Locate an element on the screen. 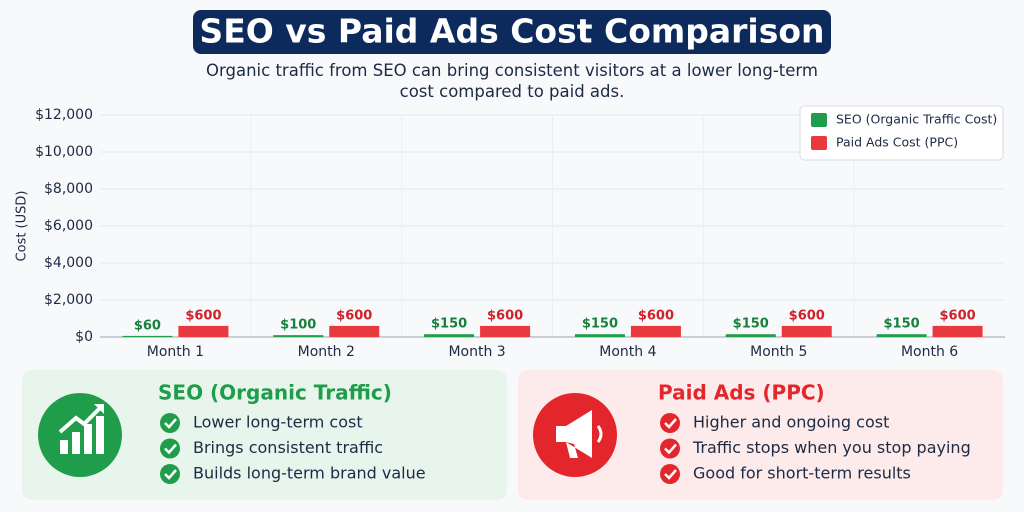 This screenshot has height=512, width=1024. y-axis-label: Cost (USD) is located at coordinates (22, 226).